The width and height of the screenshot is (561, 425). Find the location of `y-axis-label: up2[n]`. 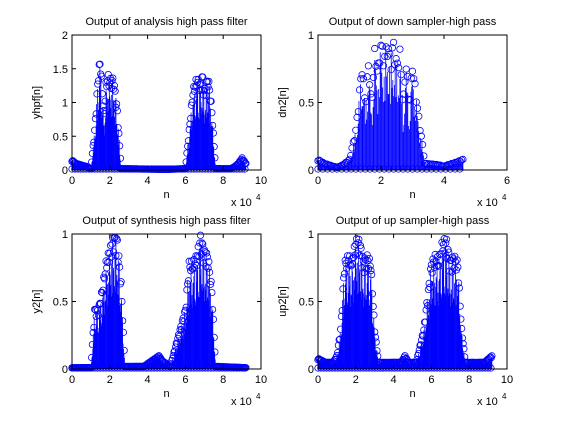

y-axis-label: up2[n] is located at coordinates (283, 301).